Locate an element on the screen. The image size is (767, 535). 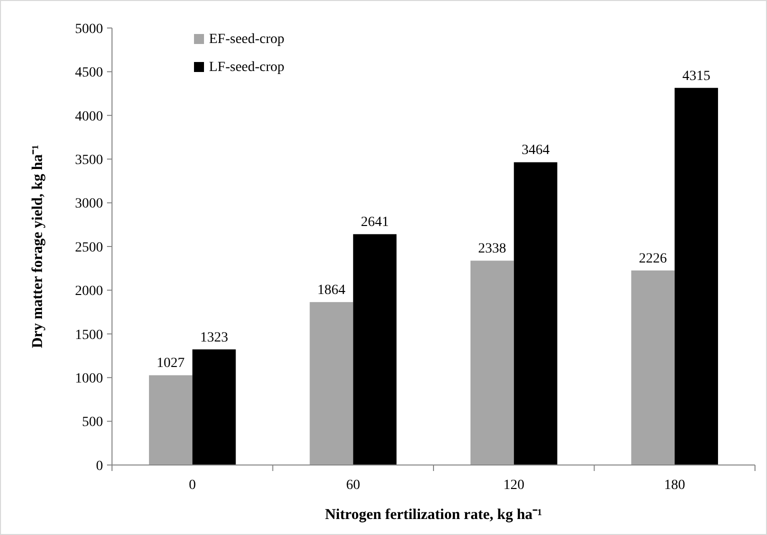
data-label: 2226 is located at coordinates (652, 258).